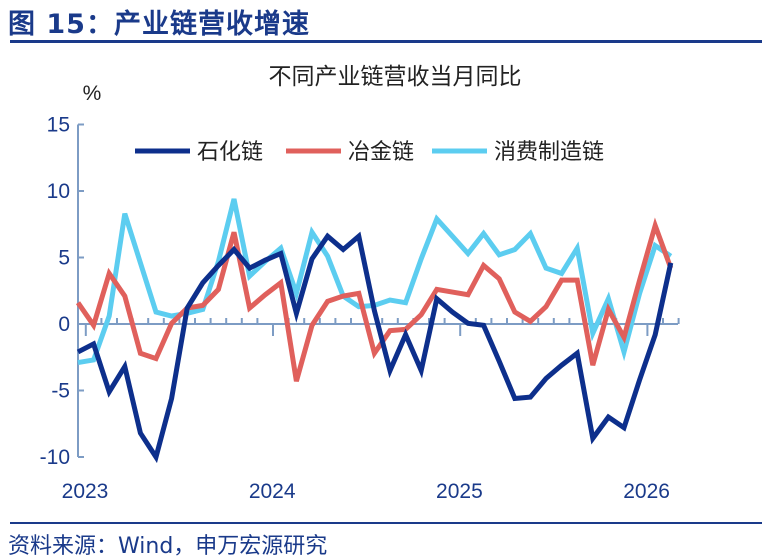 Image resolution: width=768 pixels, height=560 pixels. Describe the element at coordinates (64, 324) in the screenshot. I see `y-tick-label: 0` at that location.